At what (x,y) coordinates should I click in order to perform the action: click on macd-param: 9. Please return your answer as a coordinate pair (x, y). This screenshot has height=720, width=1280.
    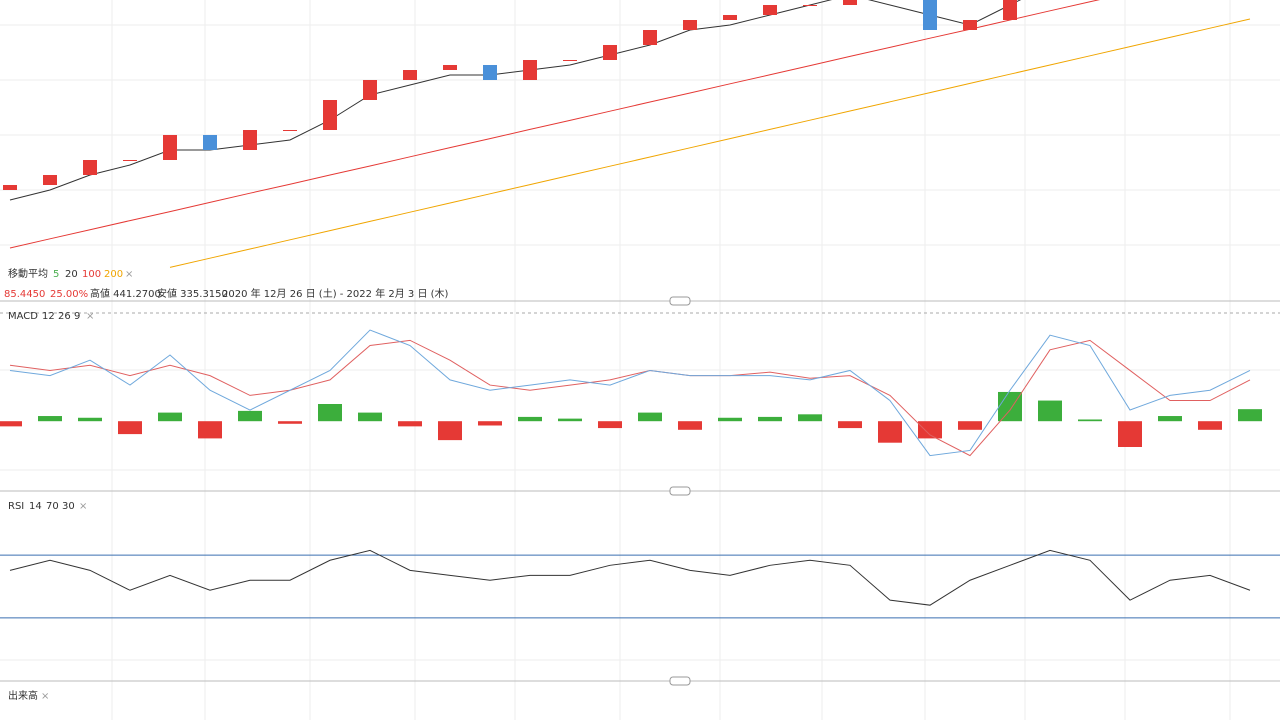
    Looking at the image, I should click on (77, 316).